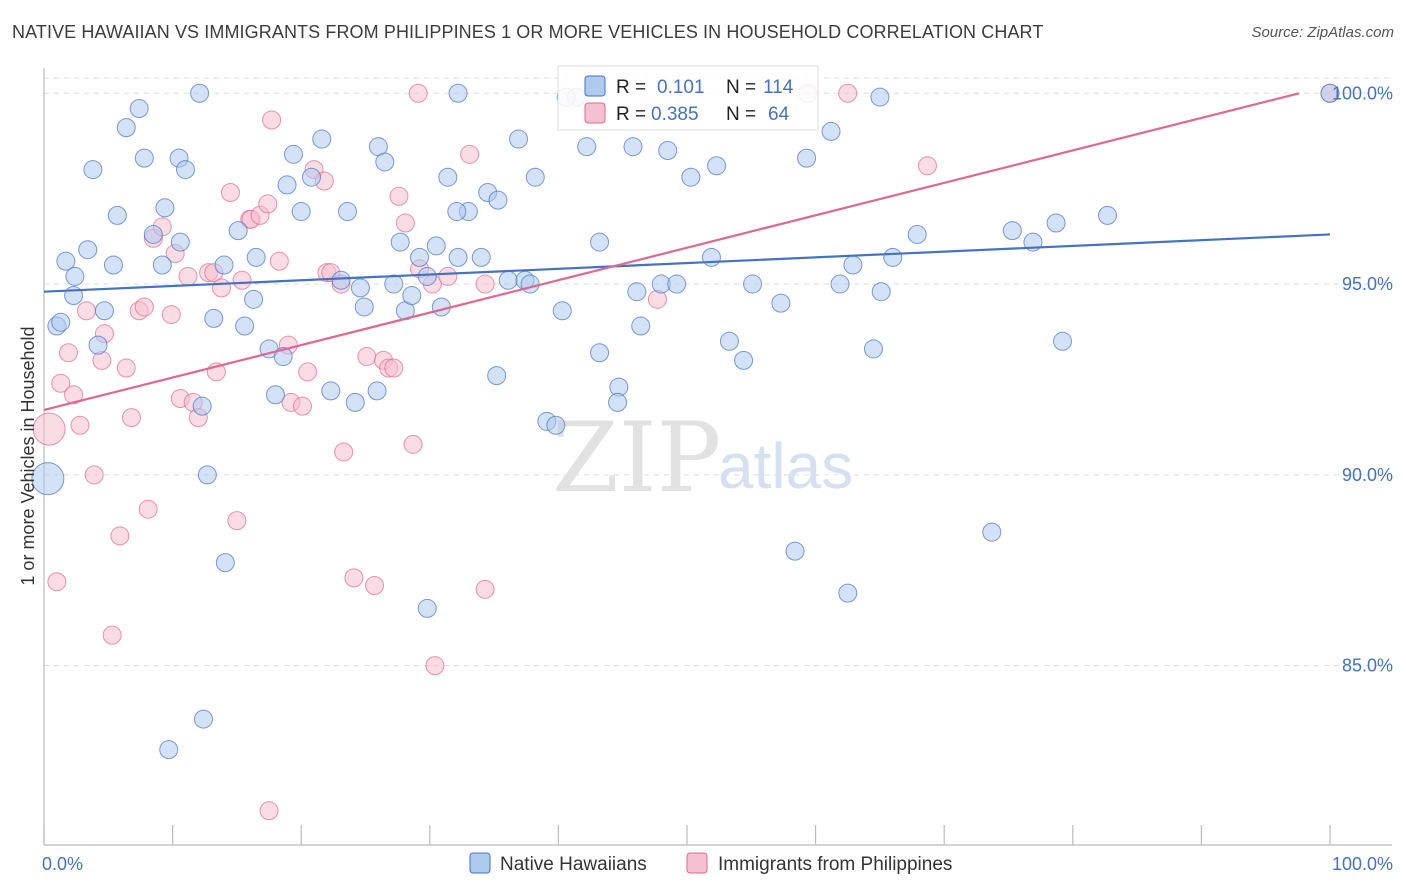 This screenshot has height=892, width=1406. What do you see at coordinates (1362, 864) in the screenshot?
I see `x-tick-label: 100.0%` at bounding box center [1362, 864].